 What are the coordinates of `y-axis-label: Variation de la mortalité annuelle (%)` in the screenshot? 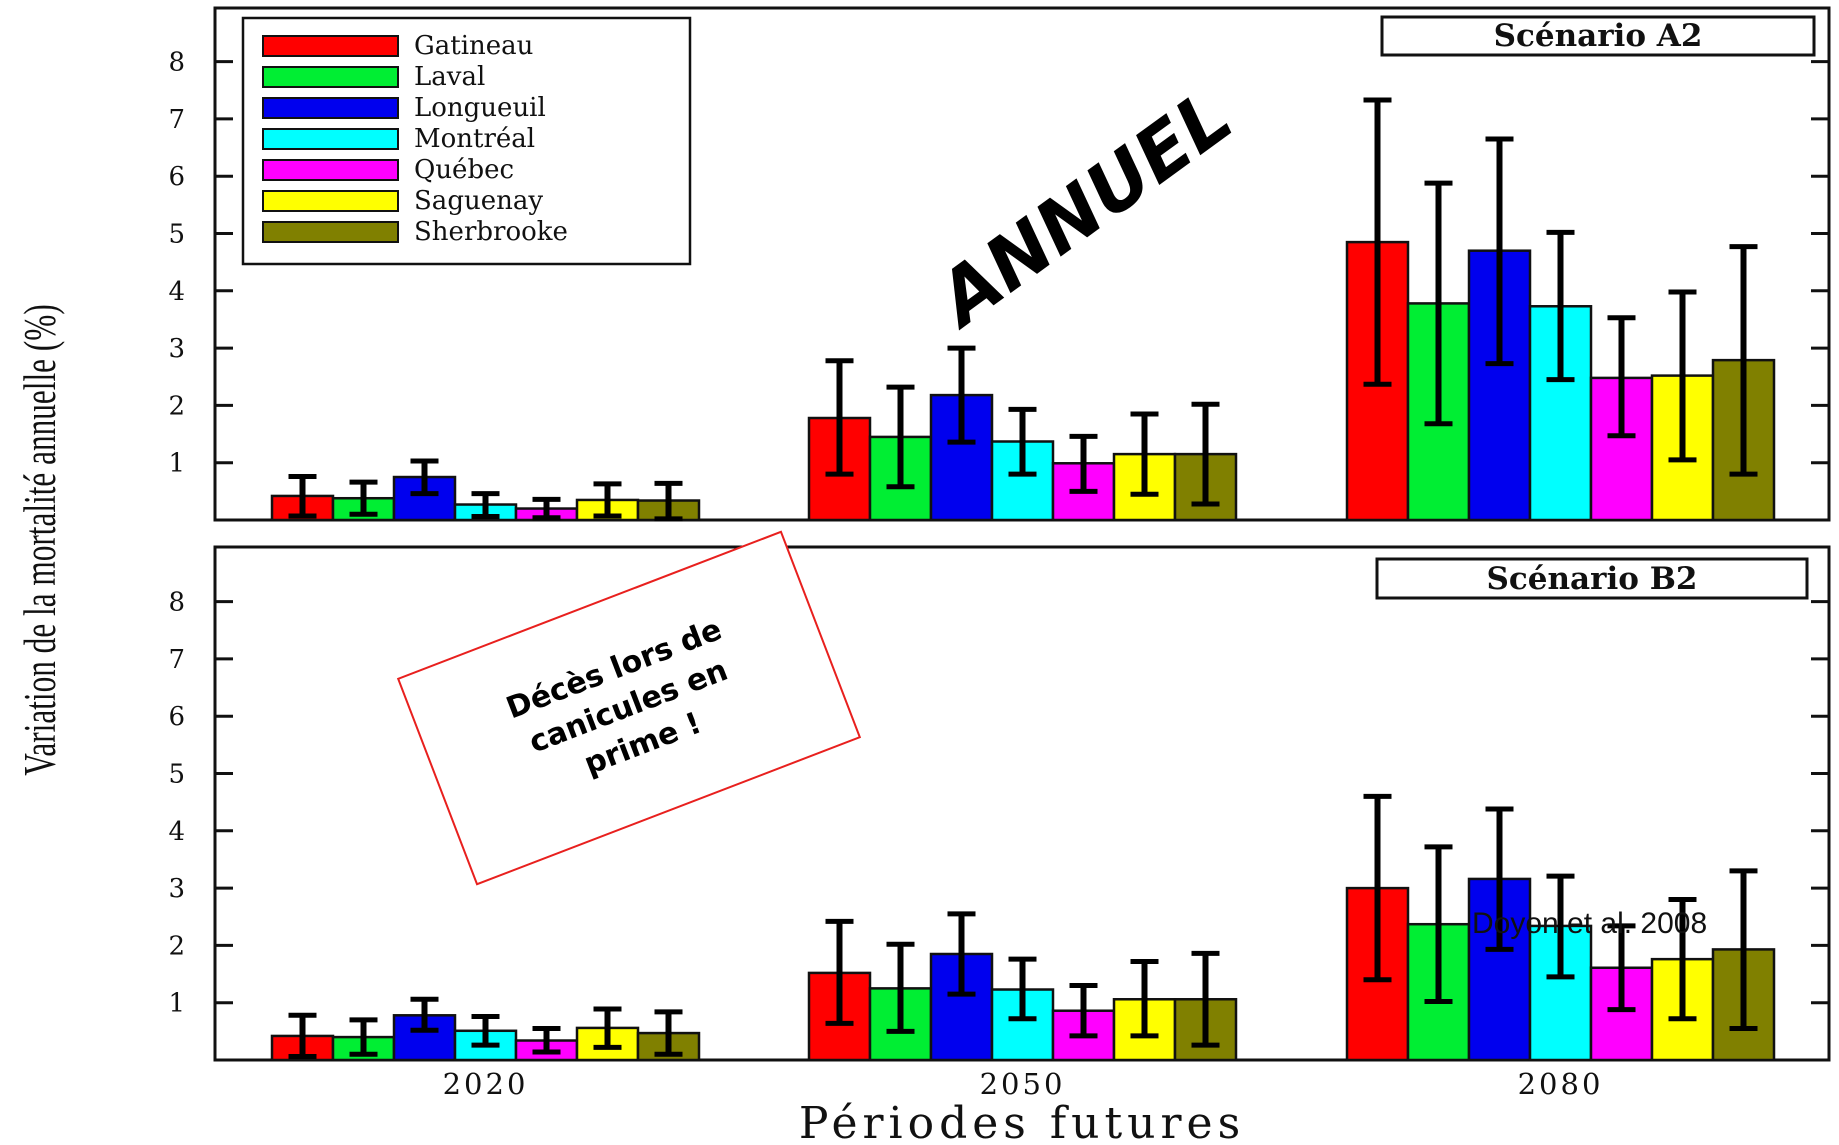 It's located at (39, 540).